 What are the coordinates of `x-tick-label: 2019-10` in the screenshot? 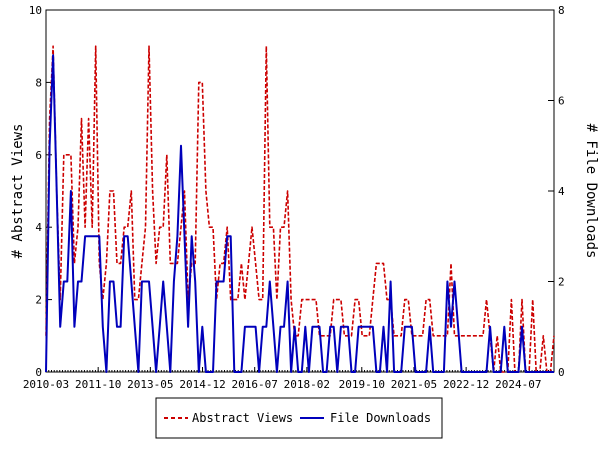 It's located at (362, 384).